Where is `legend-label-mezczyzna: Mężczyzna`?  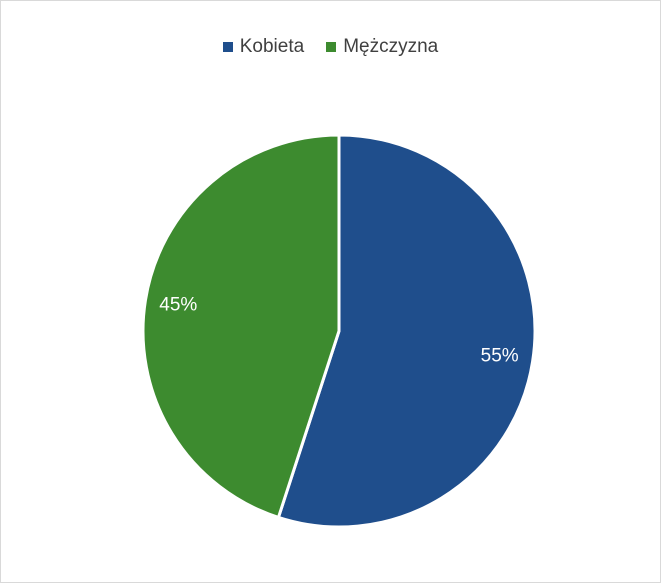 legend-label-mezczyzna: Mężczyzna is located at coordinates (391, 46).